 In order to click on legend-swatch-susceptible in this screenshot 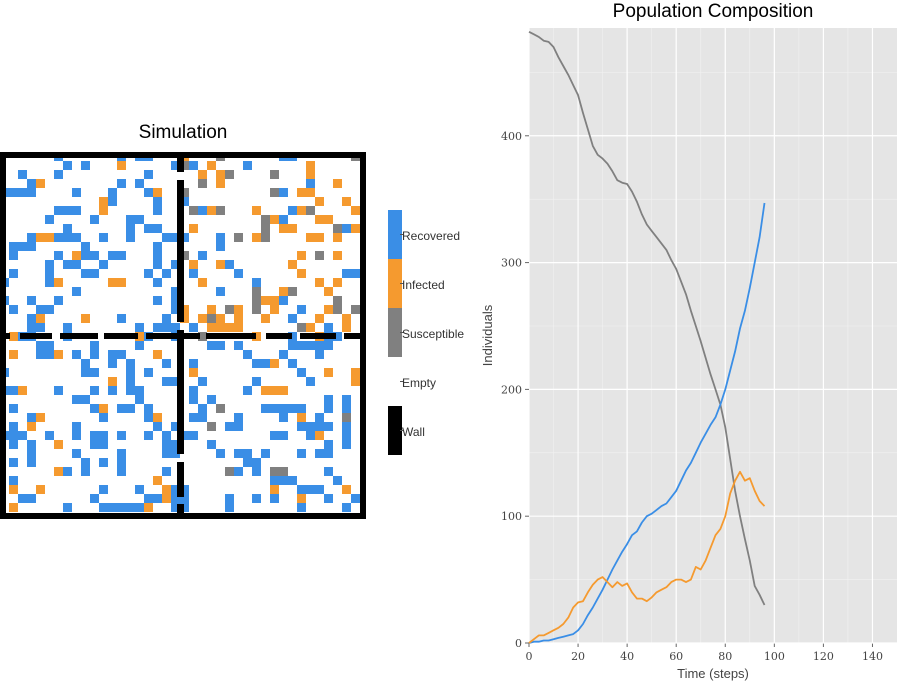, I will do `click(395, 332)`.